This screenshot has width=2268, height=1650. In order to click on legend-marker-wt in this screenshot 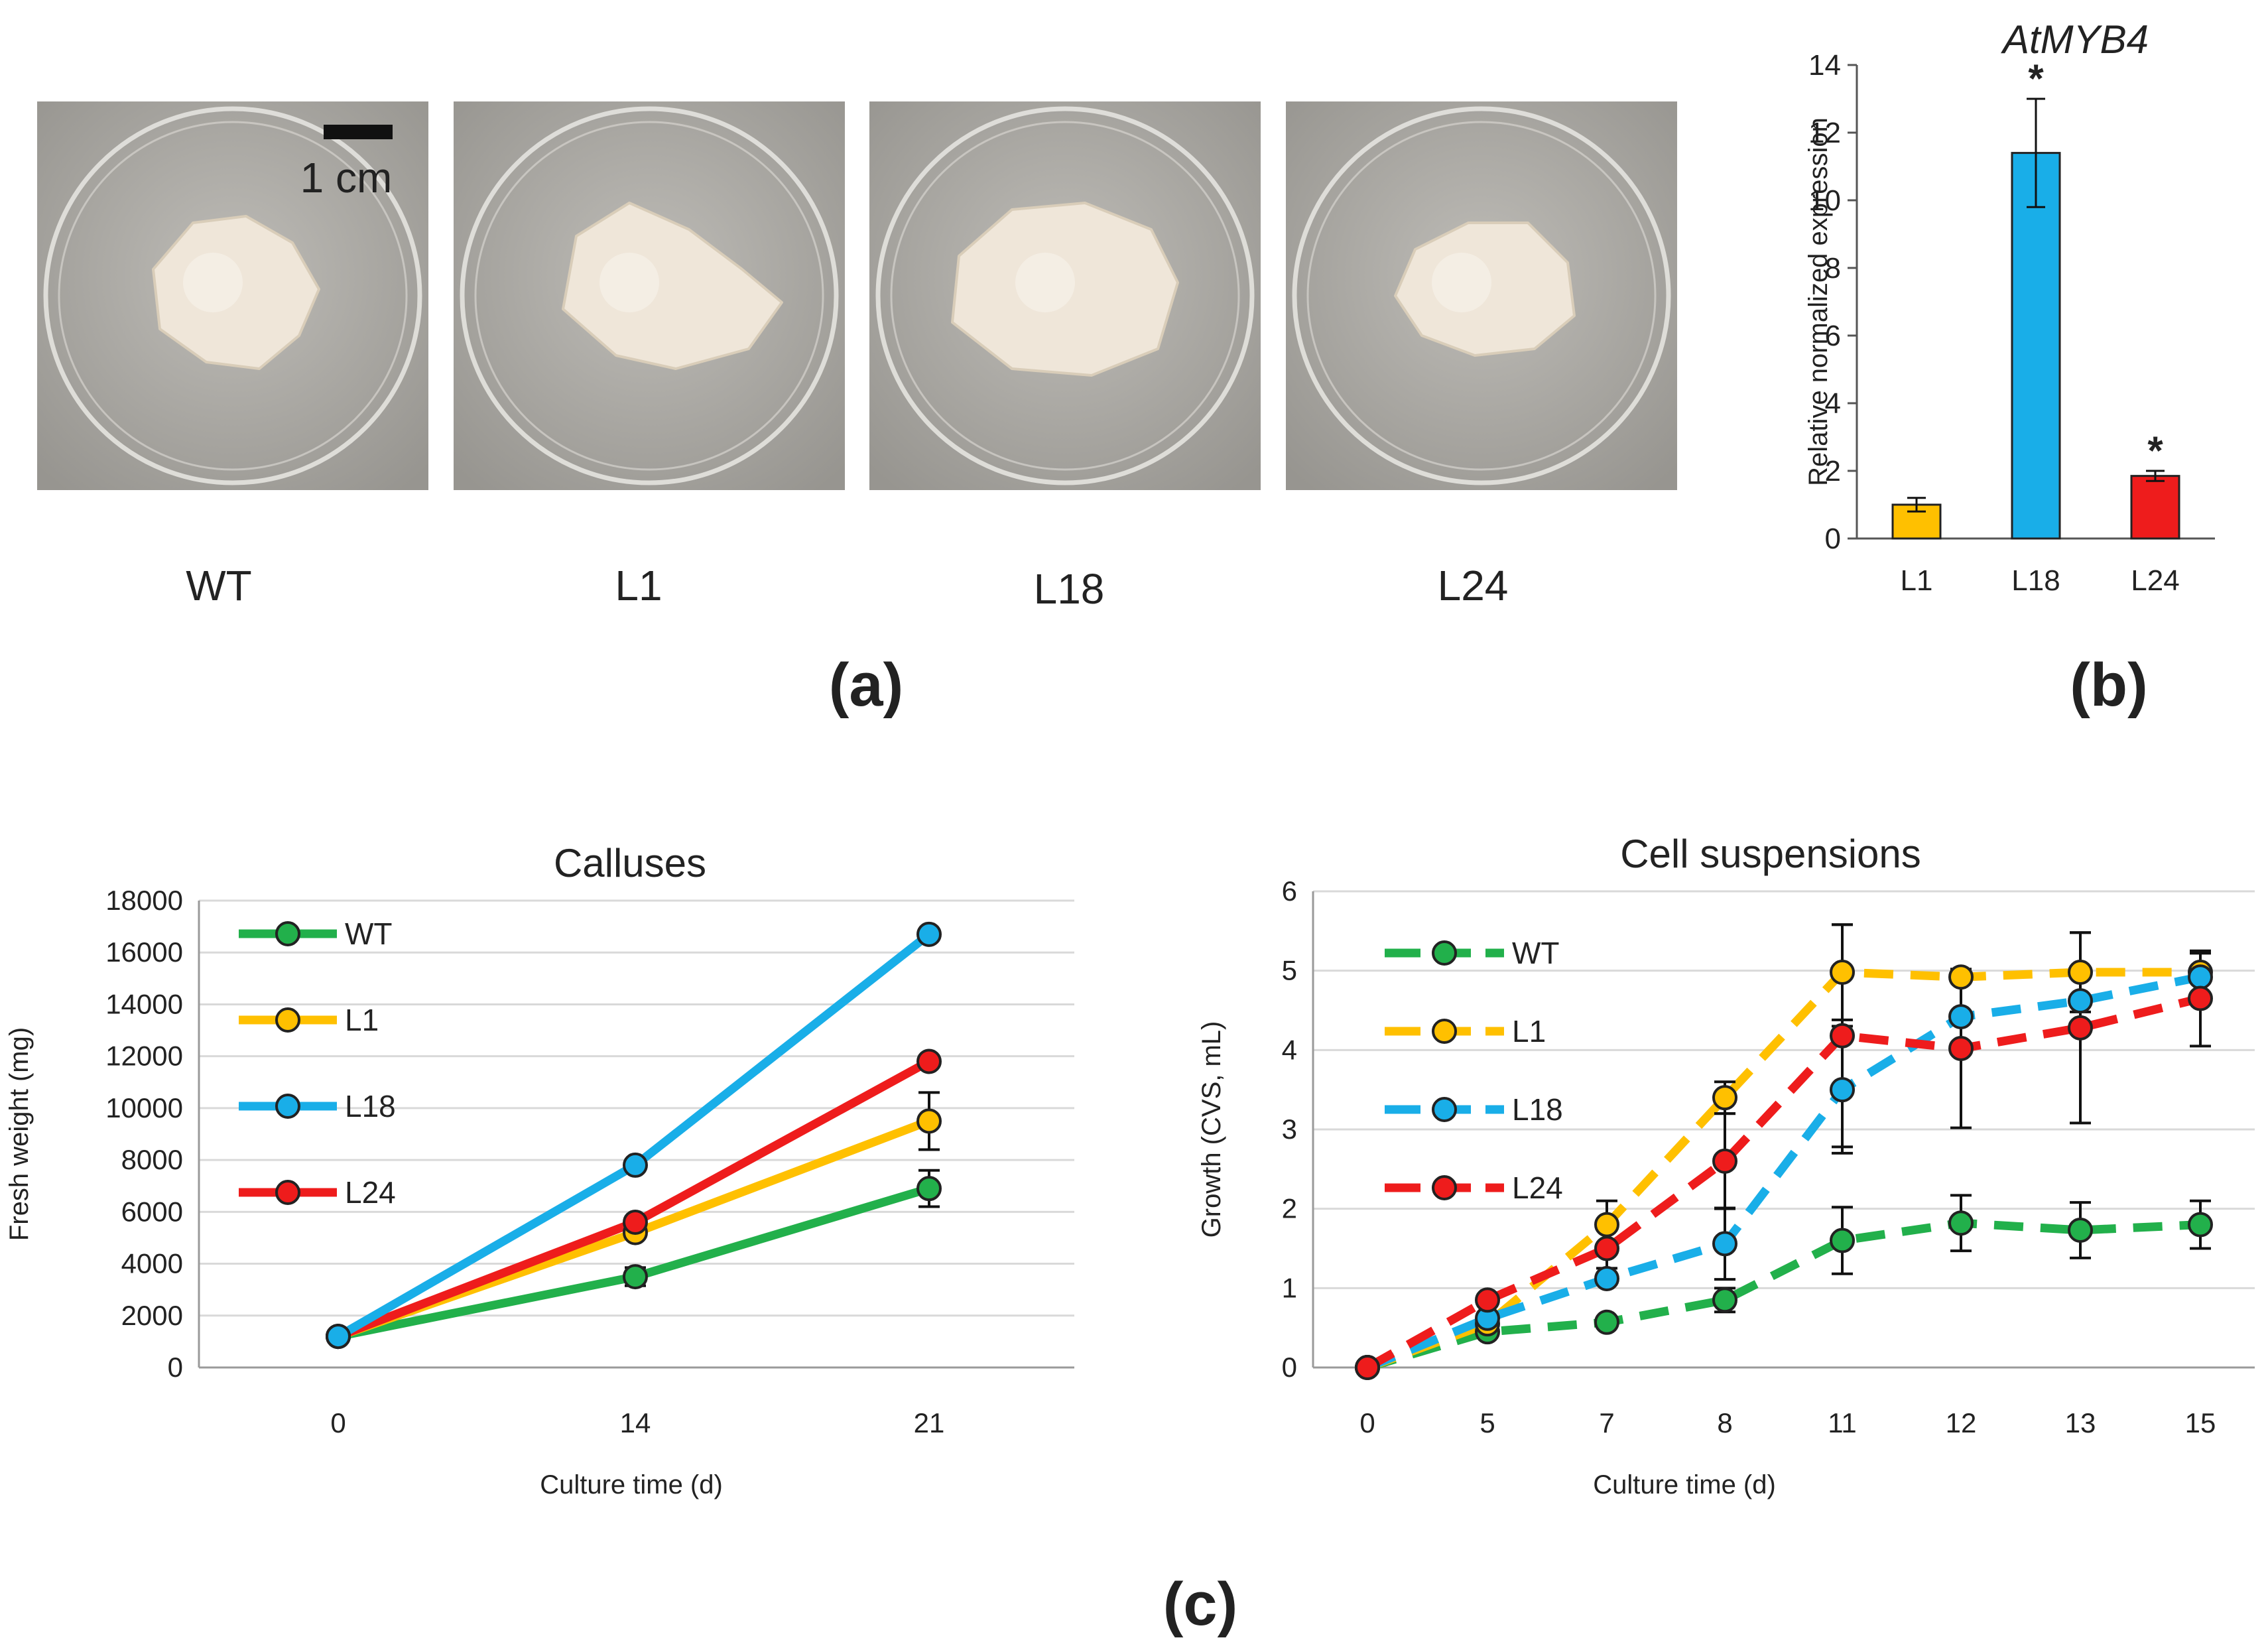, I will do `click(287, 933)`.